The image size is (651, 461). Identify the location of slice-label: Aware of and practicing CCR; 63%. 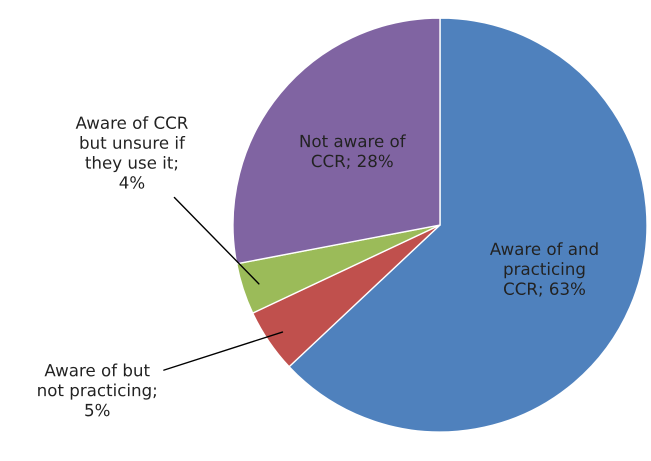
(544, 269).